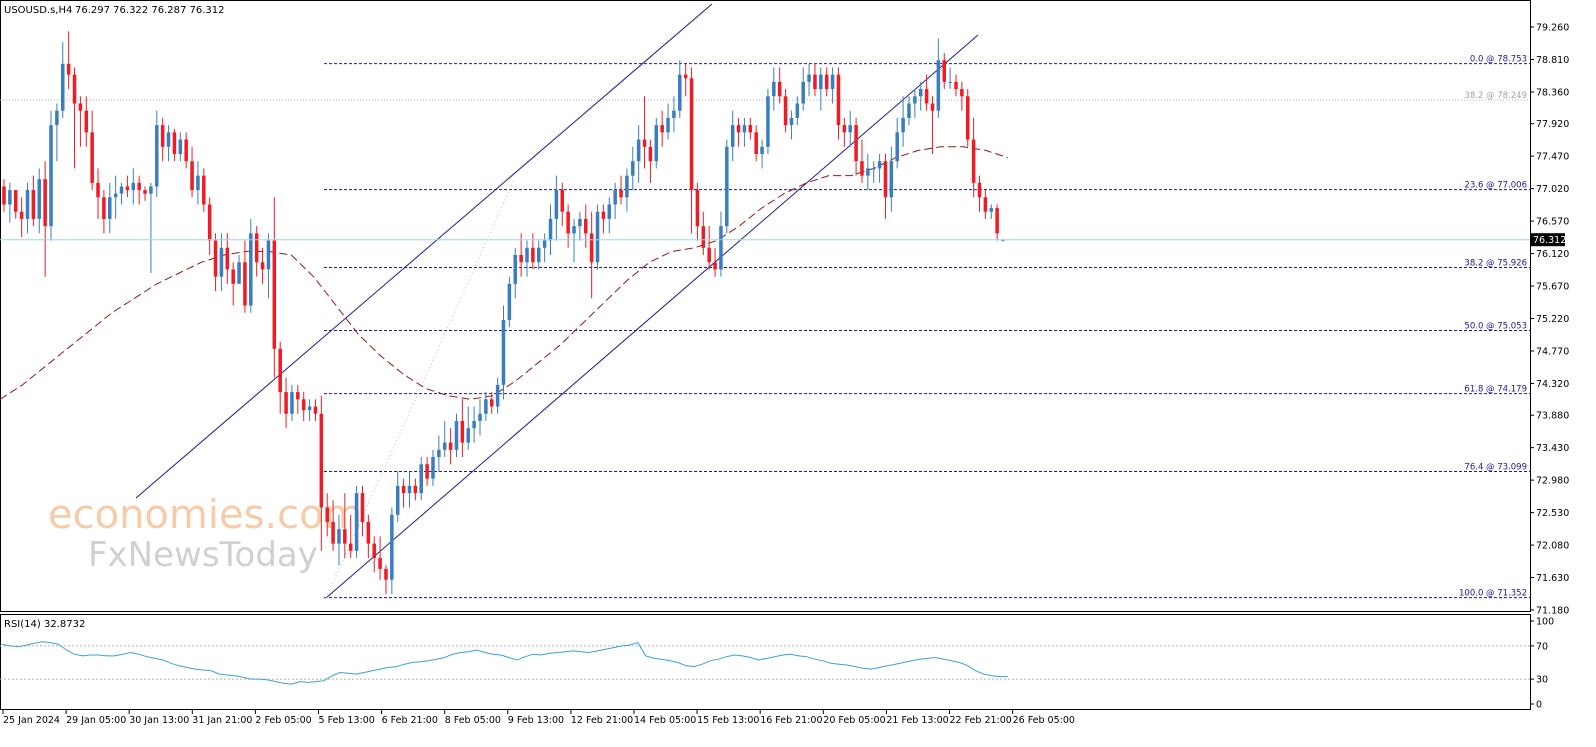 This screenshot has width=1596, height=747. I want to click on current-price-label: 76.312, so click(1549, 240).